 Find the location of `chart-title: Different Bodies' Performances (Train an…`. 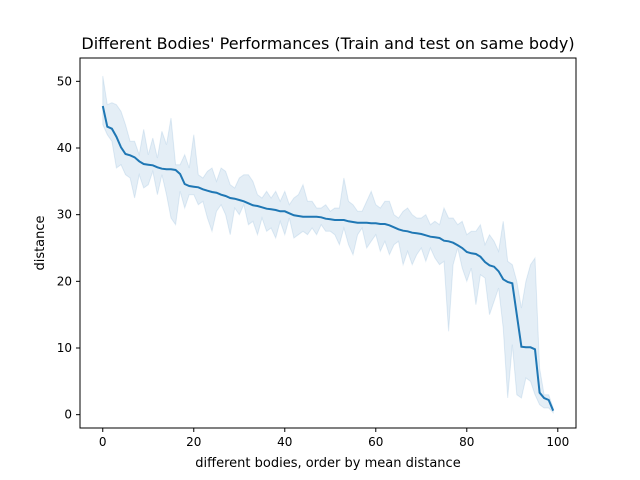

chart-title: Different Bodies' Performances (Train an… is located at coordinates (327, 43).